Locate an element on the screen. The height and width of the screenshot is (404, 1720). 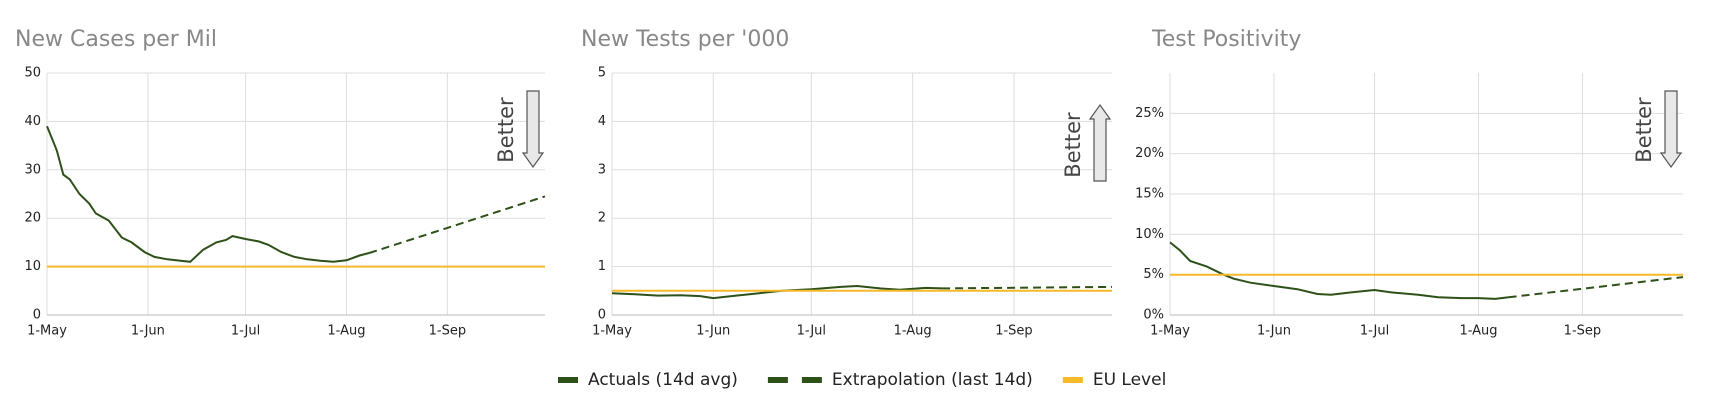
y-tick-label: 2 is located at coordinates (602, 218).